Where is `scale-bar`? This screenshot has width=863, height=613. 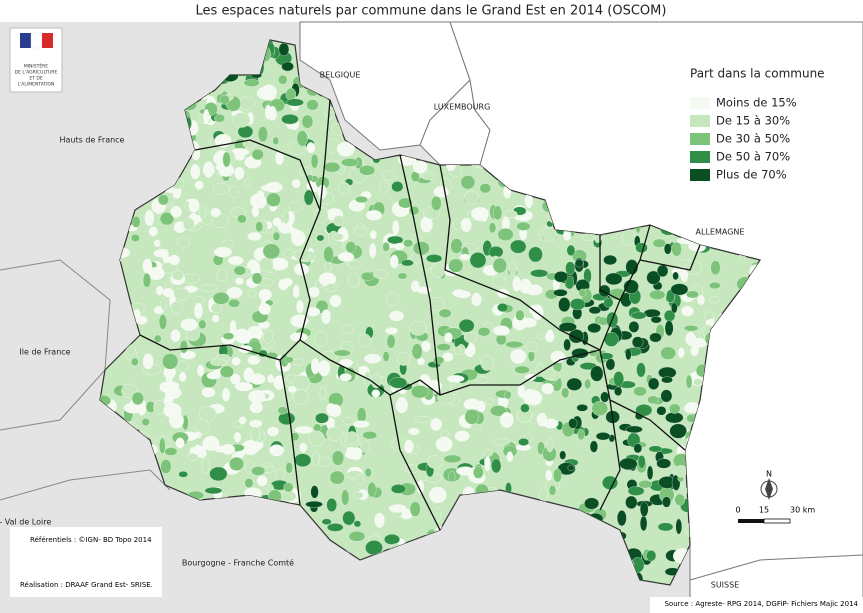 scale-bar is located at coordinates (751, 521).